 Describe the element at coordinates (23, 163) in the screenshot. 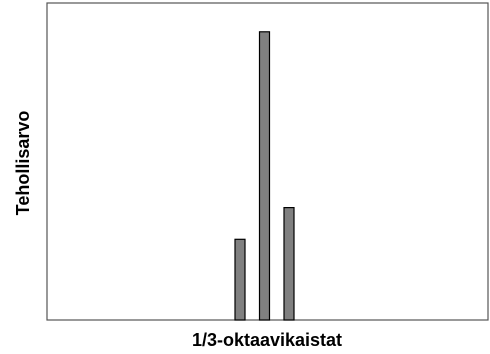

I see `y-axis-label: Tehollisarvo` at that location.